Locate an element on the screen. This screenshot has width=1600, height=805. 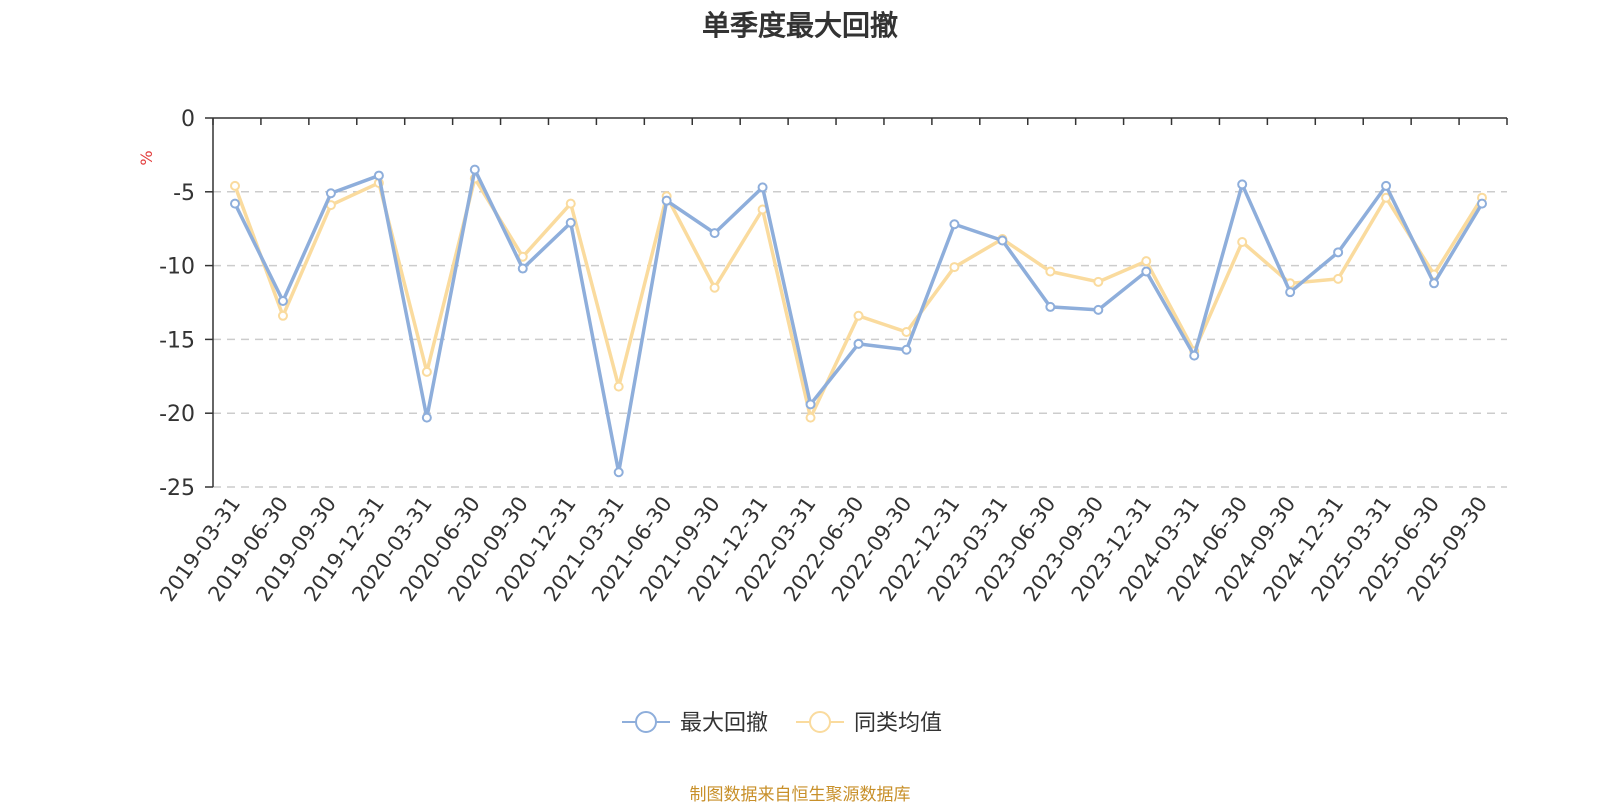
y-tick-label: -10 is located at coordinates (177, 267).